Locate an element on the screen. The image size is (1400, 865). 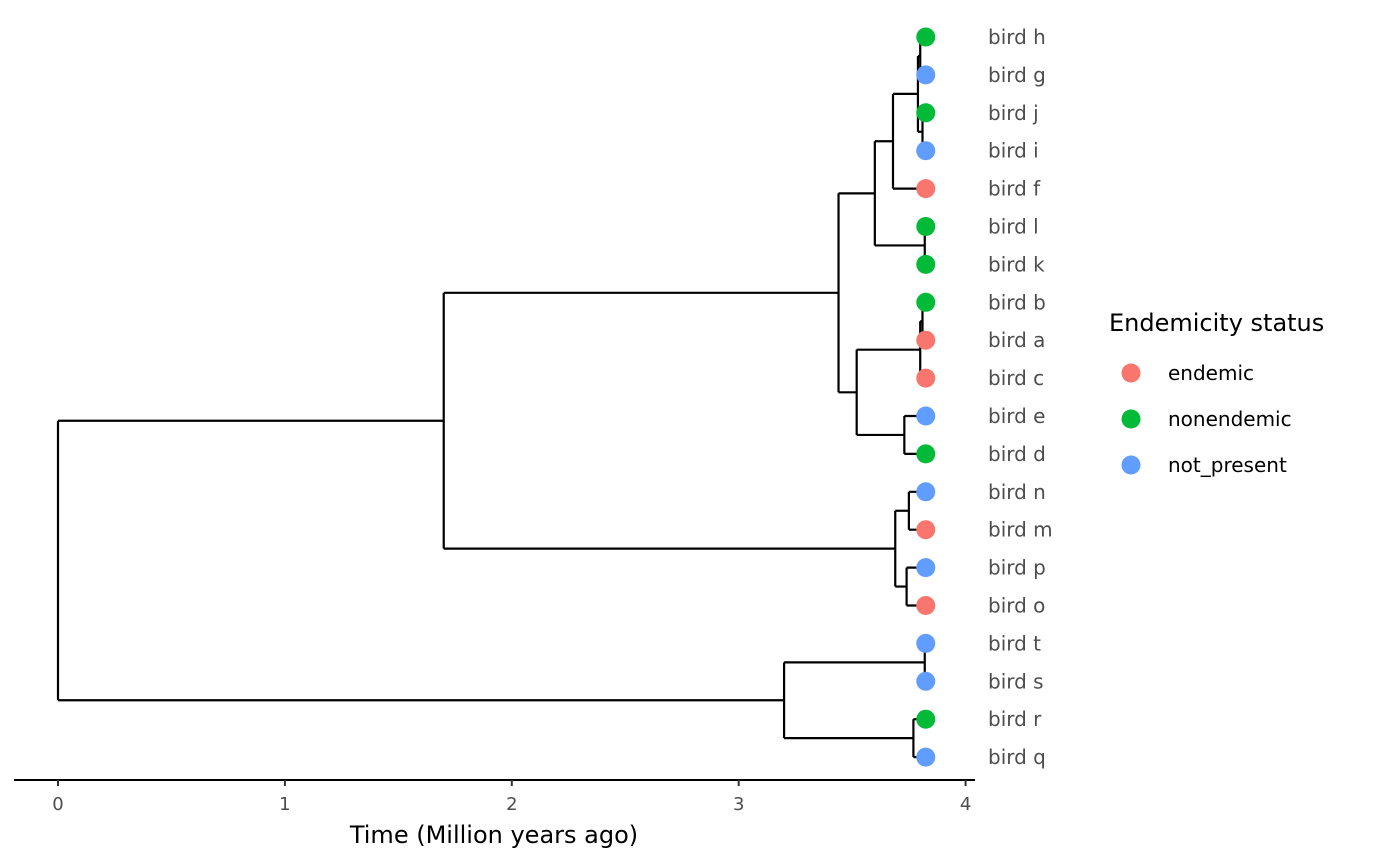
tip-label-bird-e: bird e is located at coordinates (1016, 416).